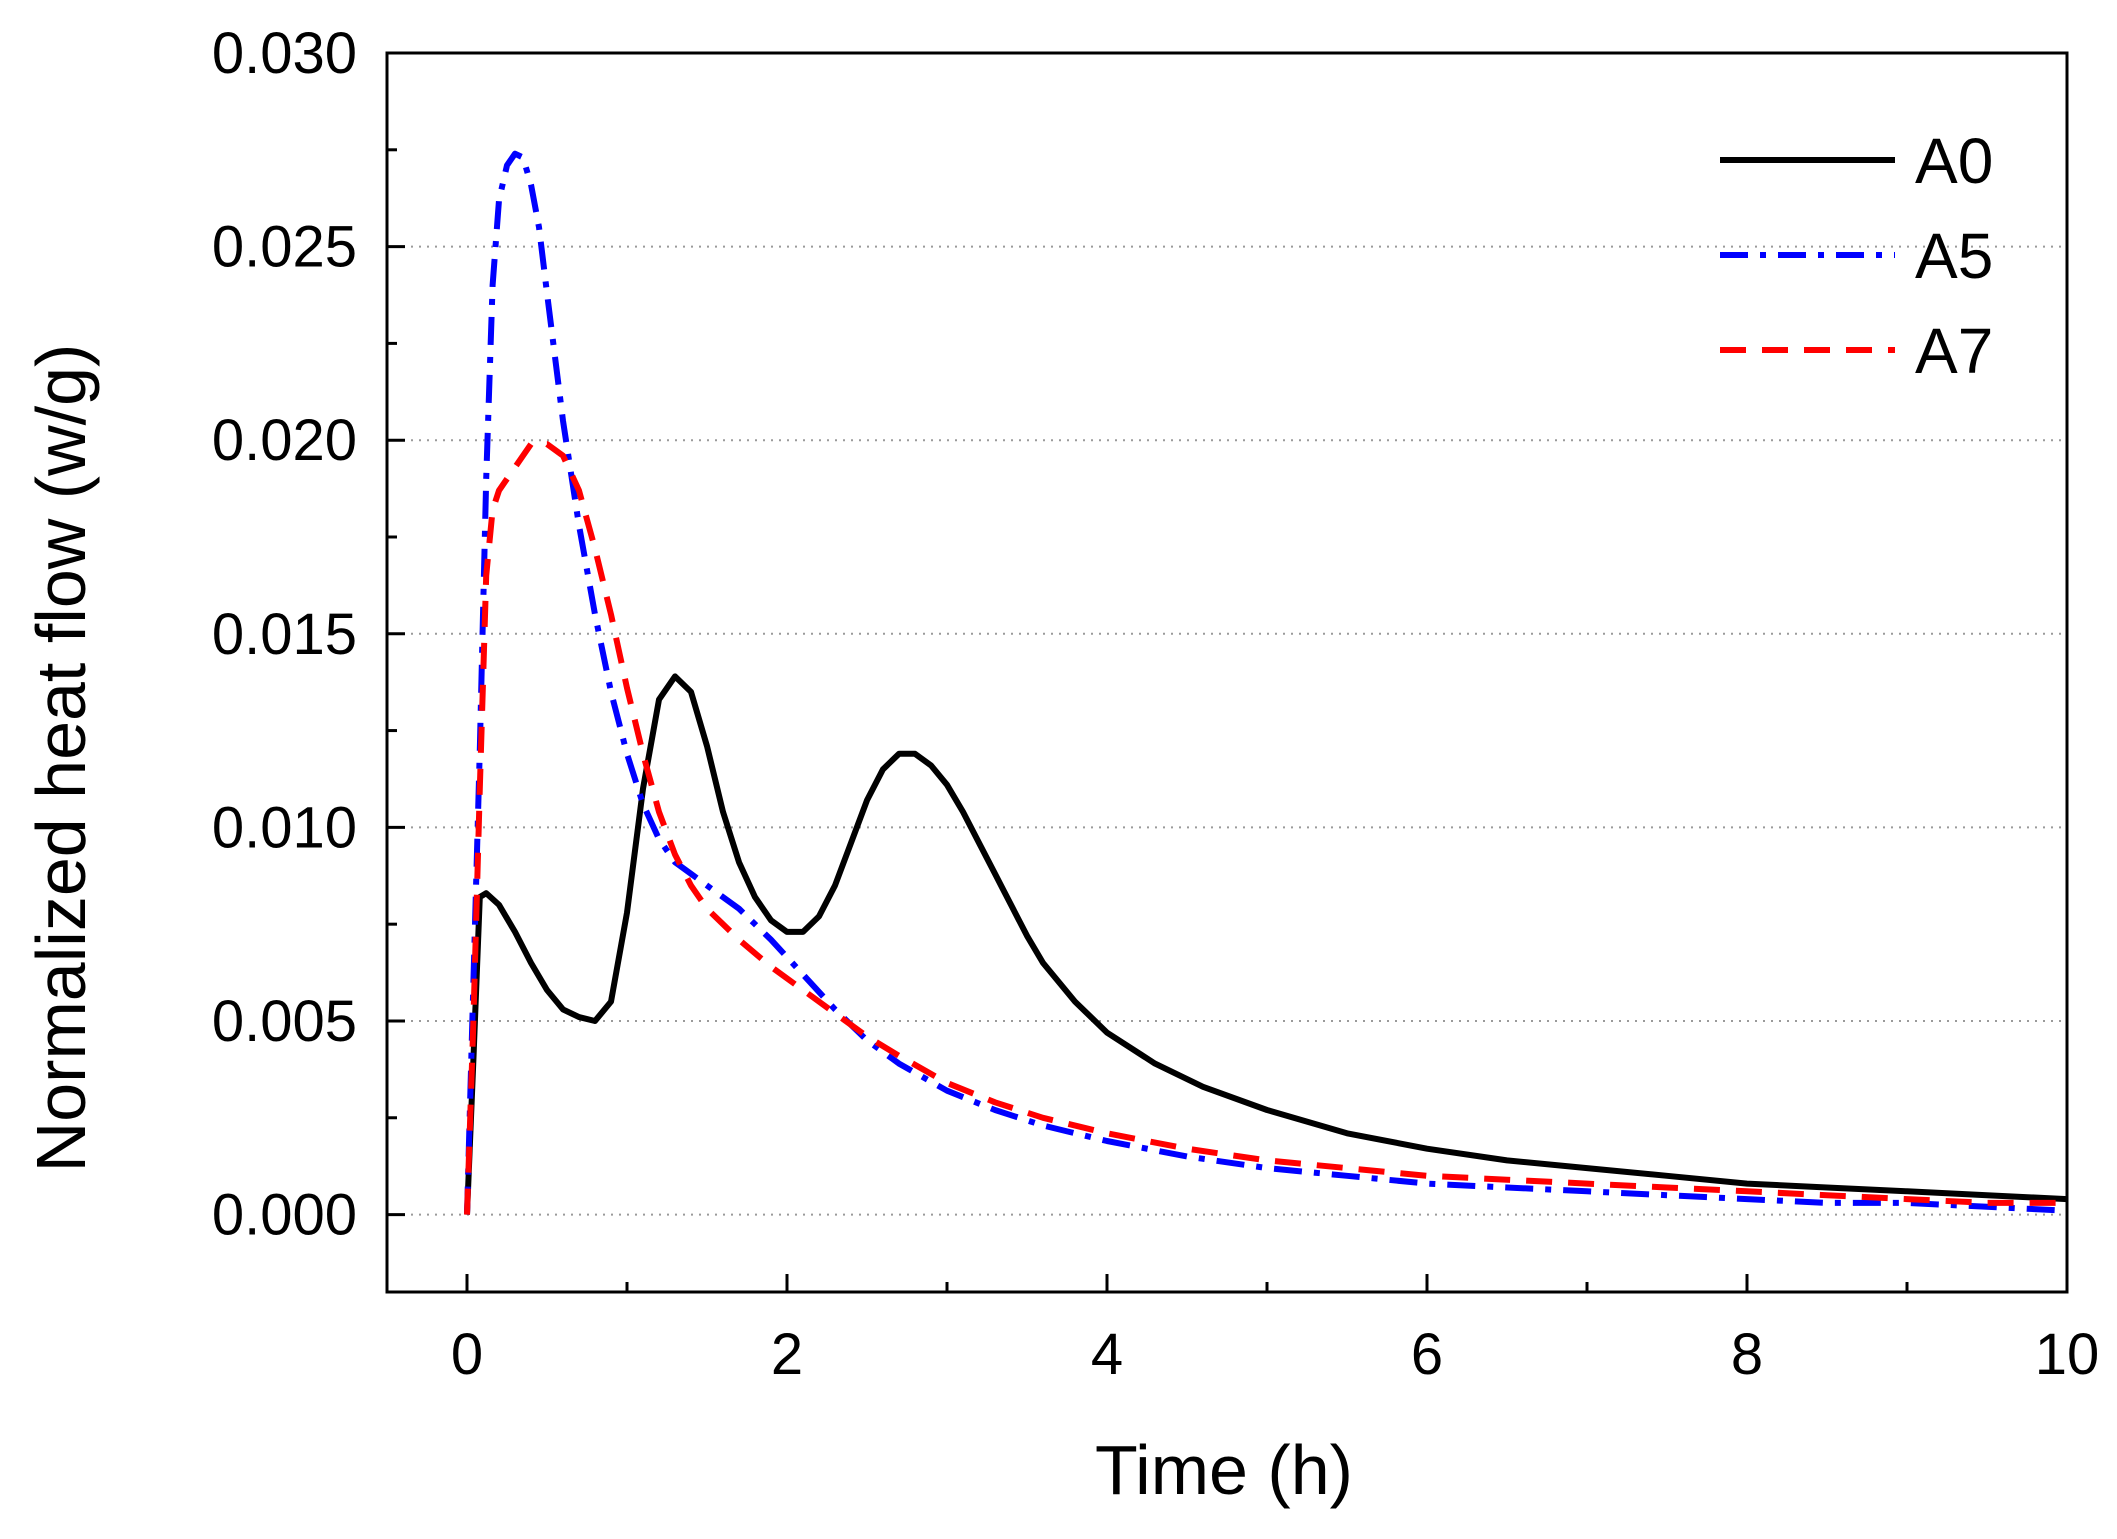 The width and height of the screenshot is (2117, 1539). I want to click on y-tick-label-2: 0.010, so click(284, 827).